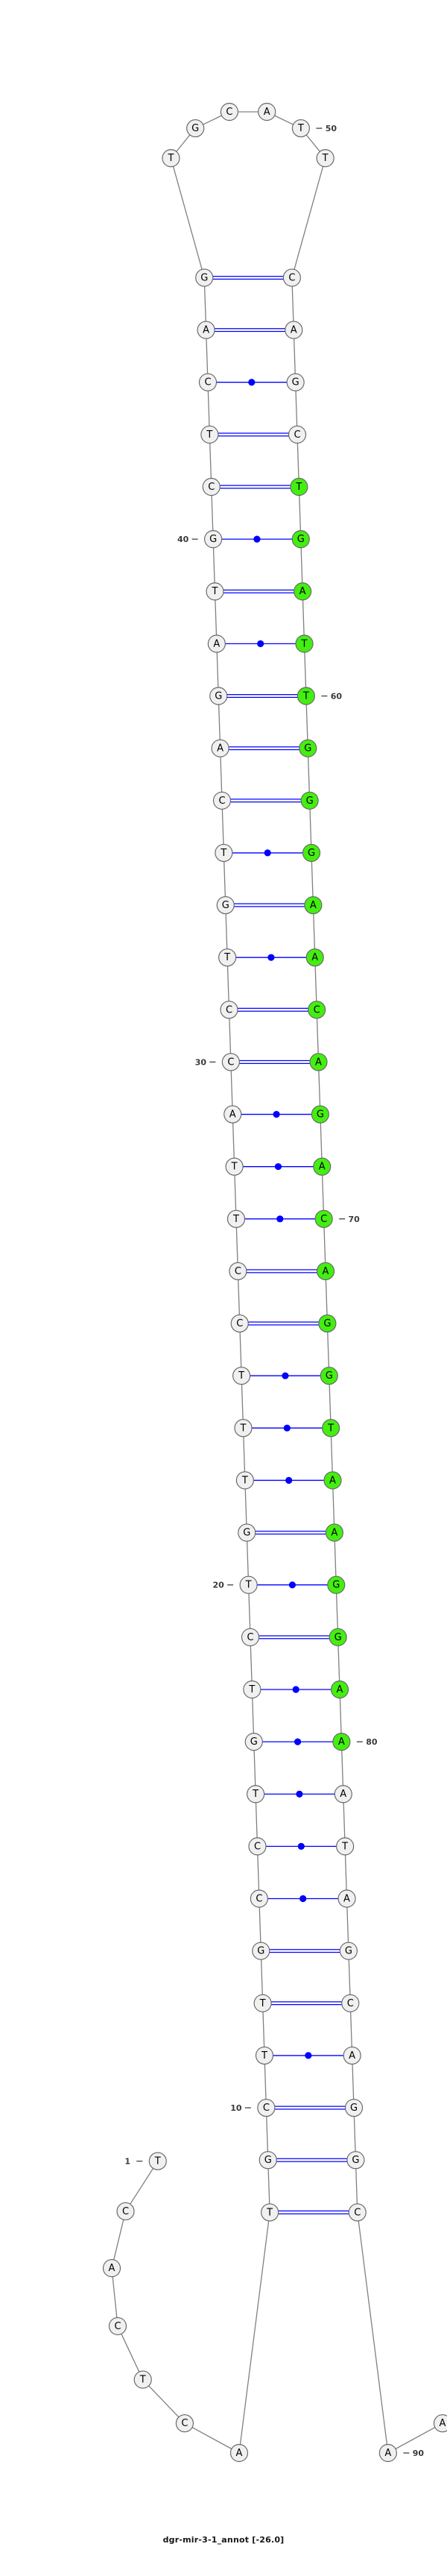  Describe the element at coordinates (244, 1428) in the screenshot. I see `nucleotide-23-T: T` at that location.